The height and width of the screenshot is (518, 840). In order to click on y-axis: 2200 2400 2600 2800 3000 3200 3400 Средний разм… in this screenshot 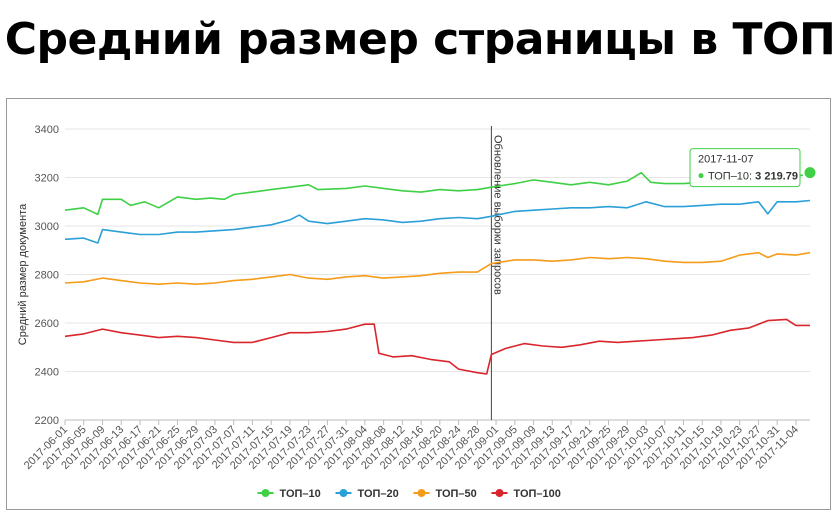, I will do `click(38, 275)`.